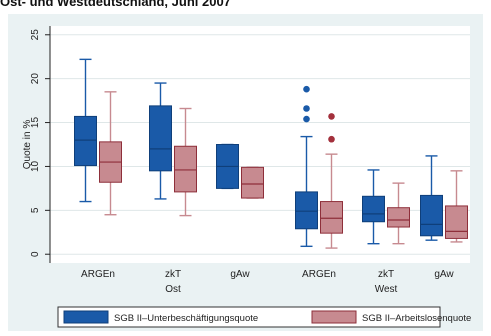  What do you see at coordinates (35, 210) in the screenshot?
I see `y-tick-label: 5` at bounding box center [35, 210].